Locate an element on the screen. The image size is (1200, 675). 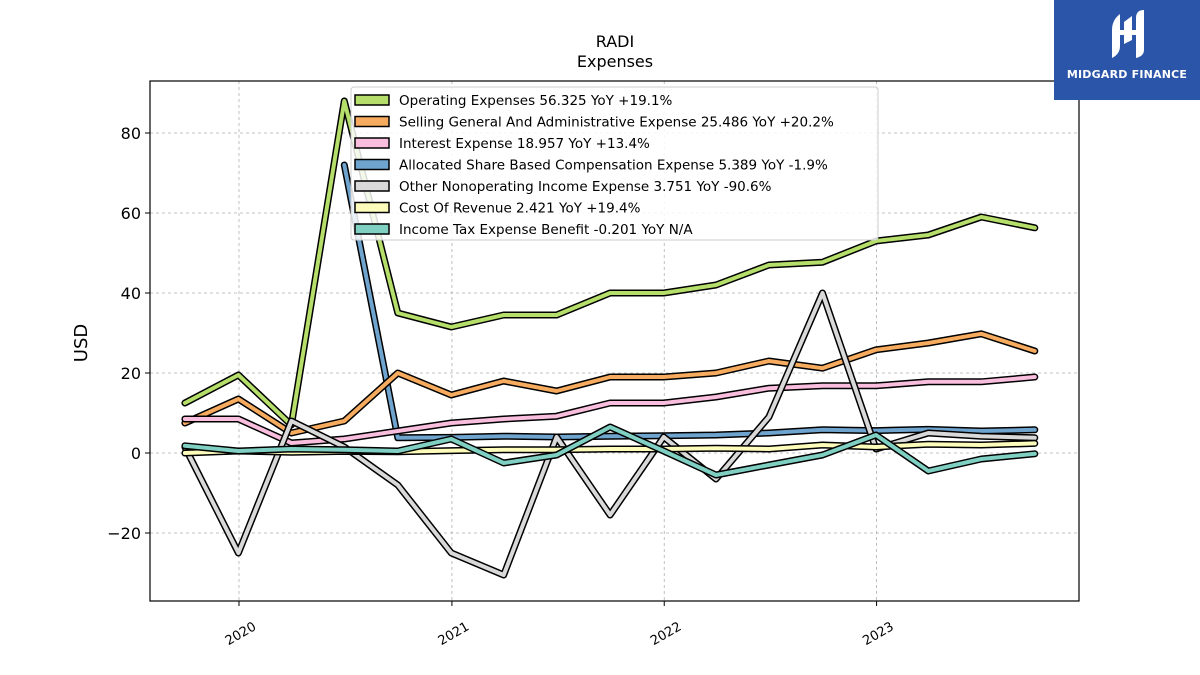
series-line-income-tax-expense-benefit is located at coordinates (609, 451).